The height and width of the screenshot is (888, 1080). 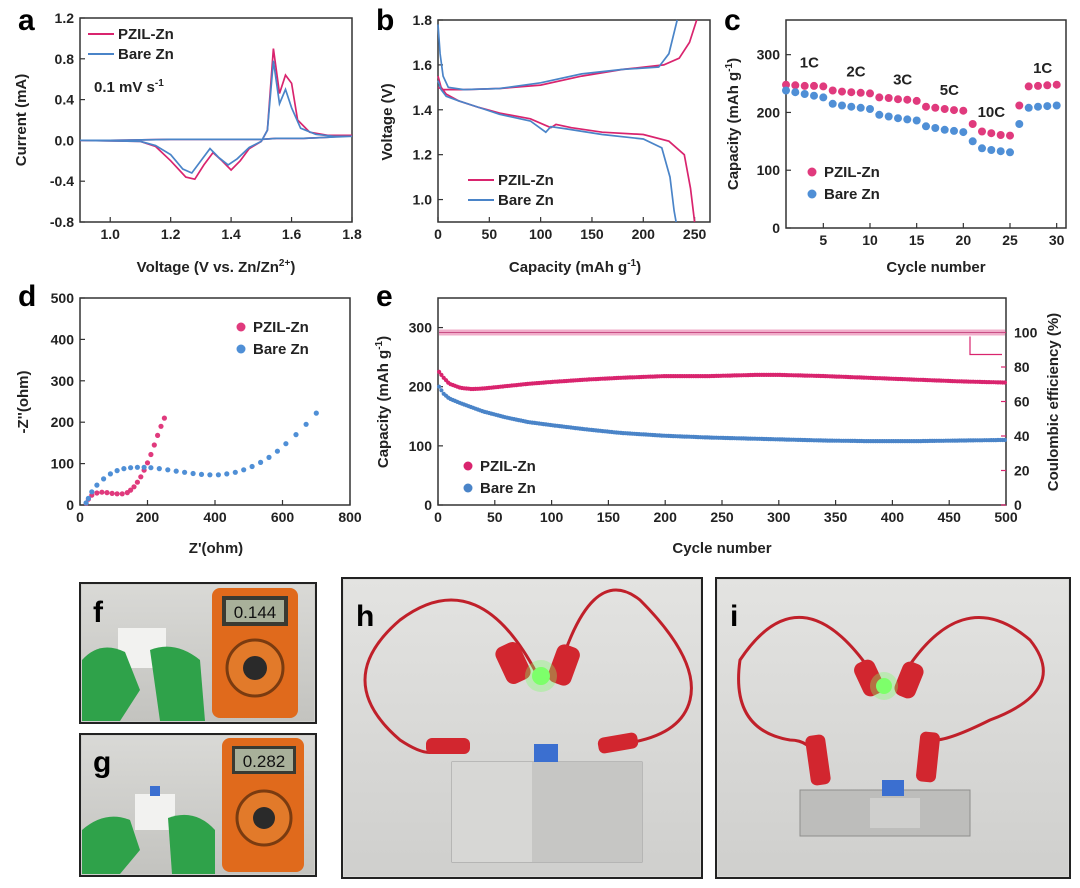 What do you see at coordinates (264, 761) in the screenshot?
I see `meter-reading-g: 0.282` at bounding box center [264, 761].